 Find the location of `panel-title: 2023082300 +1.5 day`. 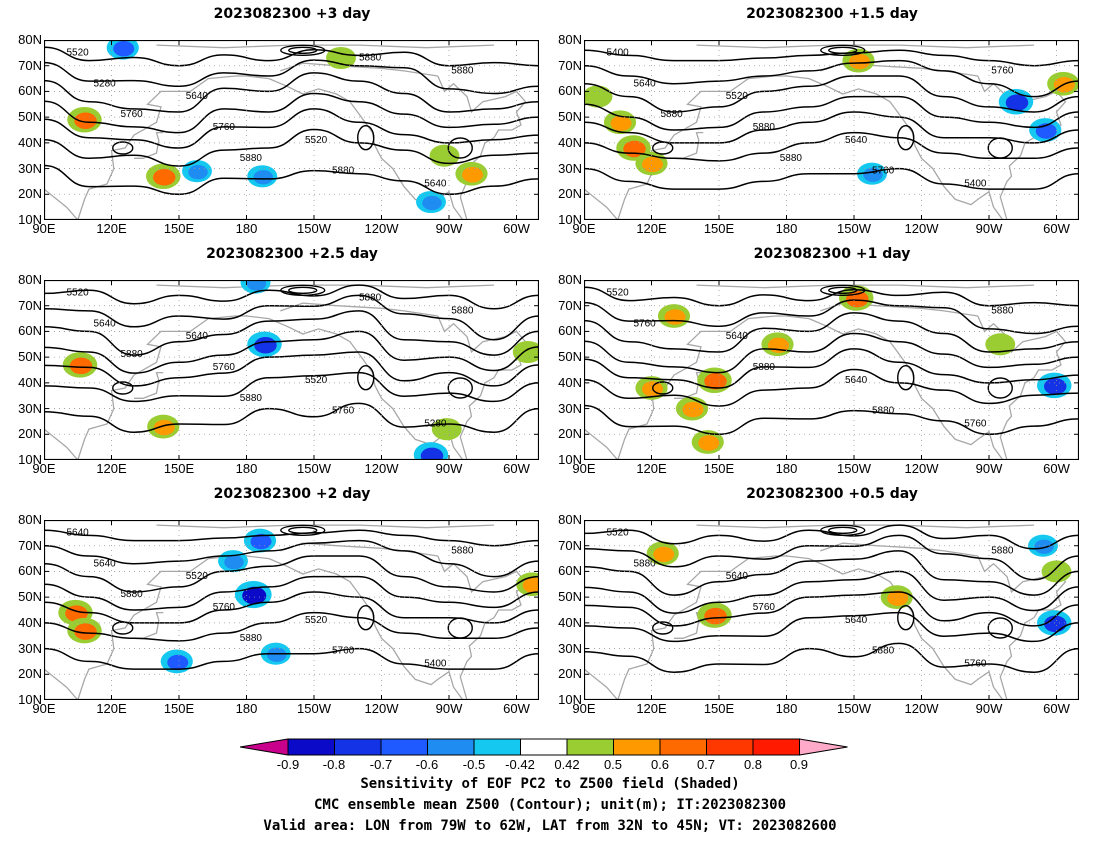

panel-title: 2023082300 +1.5 day is located at coordinates (832, 14).